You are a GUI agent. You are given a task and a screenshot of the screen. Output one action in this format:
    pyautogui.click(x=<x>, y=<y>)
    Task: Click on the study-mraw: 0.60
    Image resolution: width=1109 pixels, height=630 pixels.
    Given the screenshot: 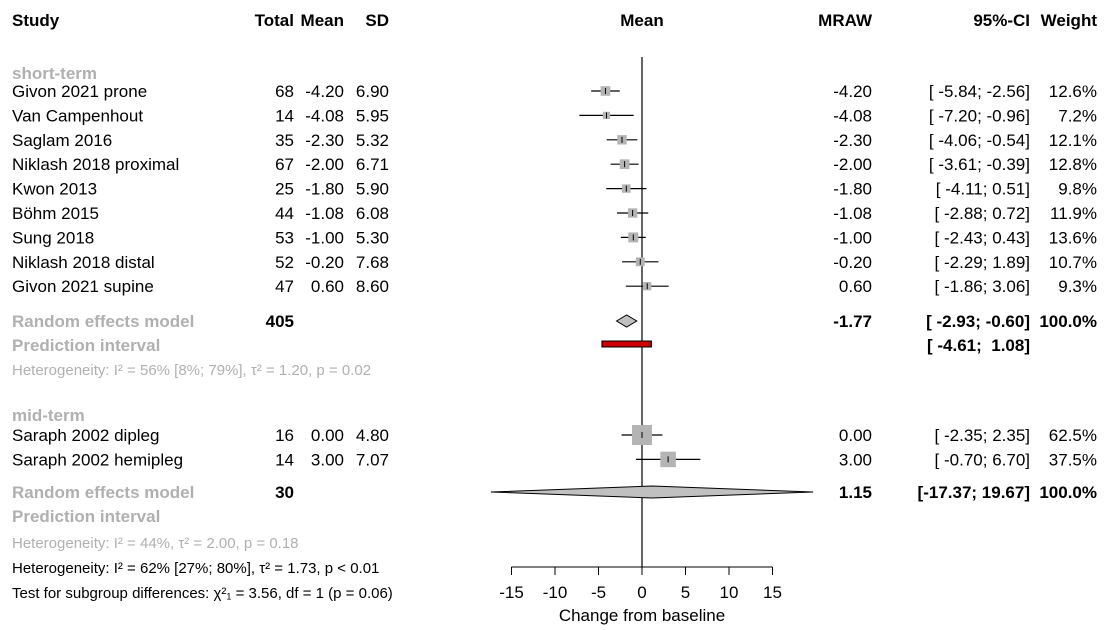 What is the action you would take?
    pyautogui.click(x=855, y=286)
    